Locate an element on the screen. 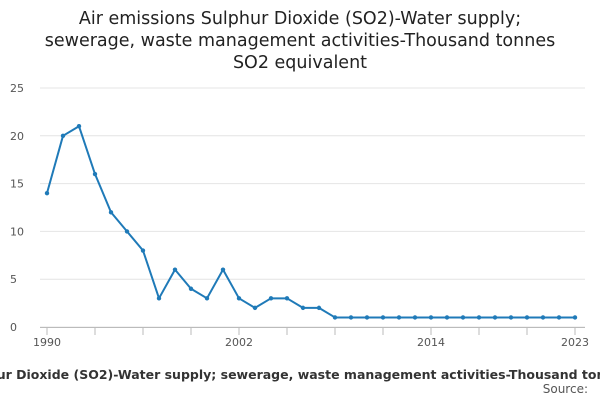 The width and height of the screenshot is (600, 400). data-point-2020 is located at coordinates (527, 317).